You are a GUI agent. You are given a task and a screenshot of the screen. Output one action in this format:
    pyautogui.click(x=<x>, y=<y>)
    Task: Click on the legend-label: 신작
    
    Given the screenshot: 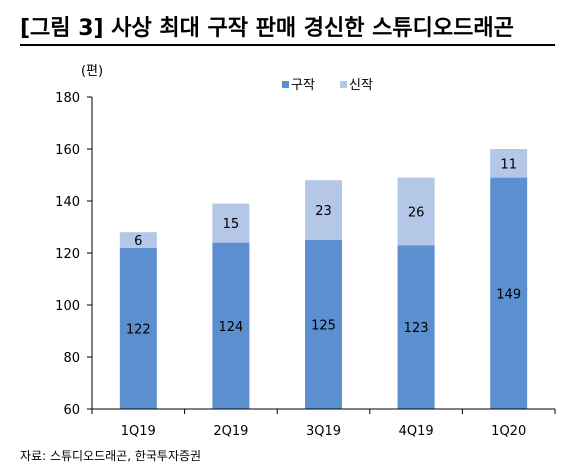 What is the action you would take?
    pyautogui.click(x=361, y=85)
    